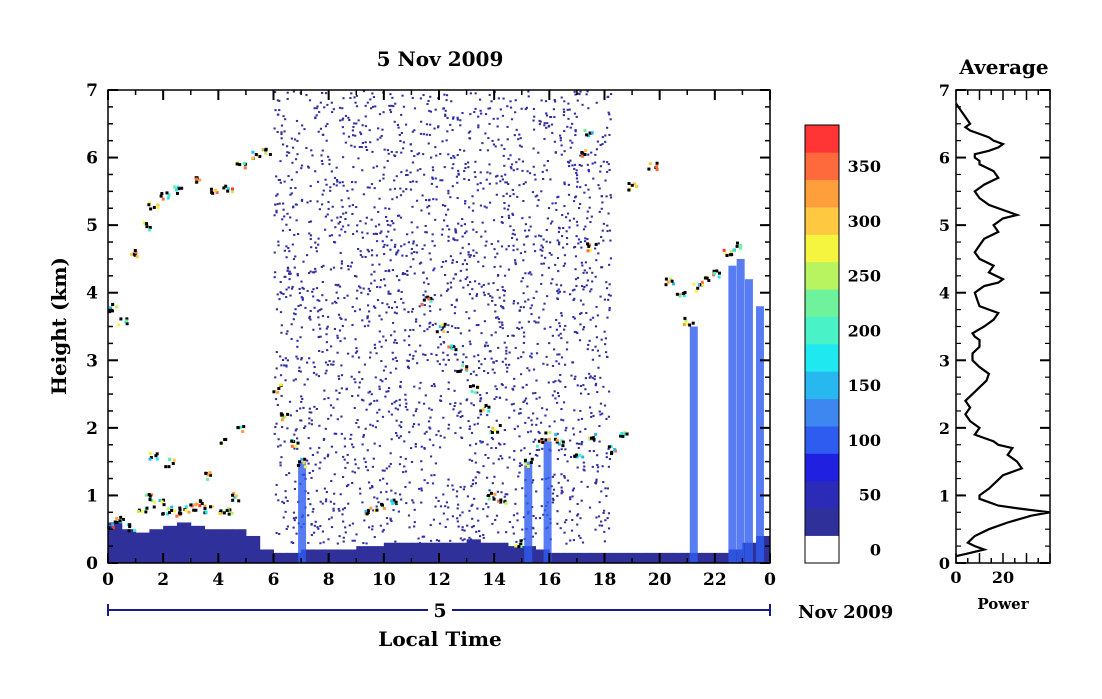  I want to click on avg-y-tick-label: 2, so click(944, 428).